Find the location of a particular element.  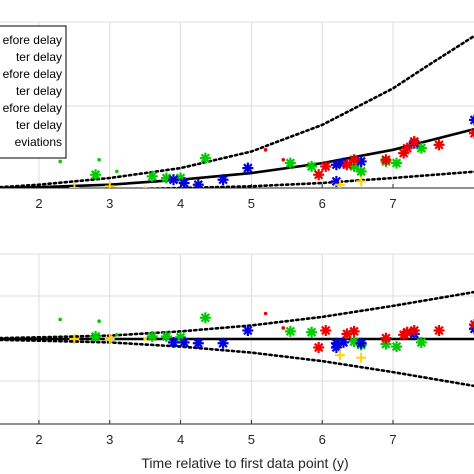

legend-entry: eviations is located at coordinates (38, 142).